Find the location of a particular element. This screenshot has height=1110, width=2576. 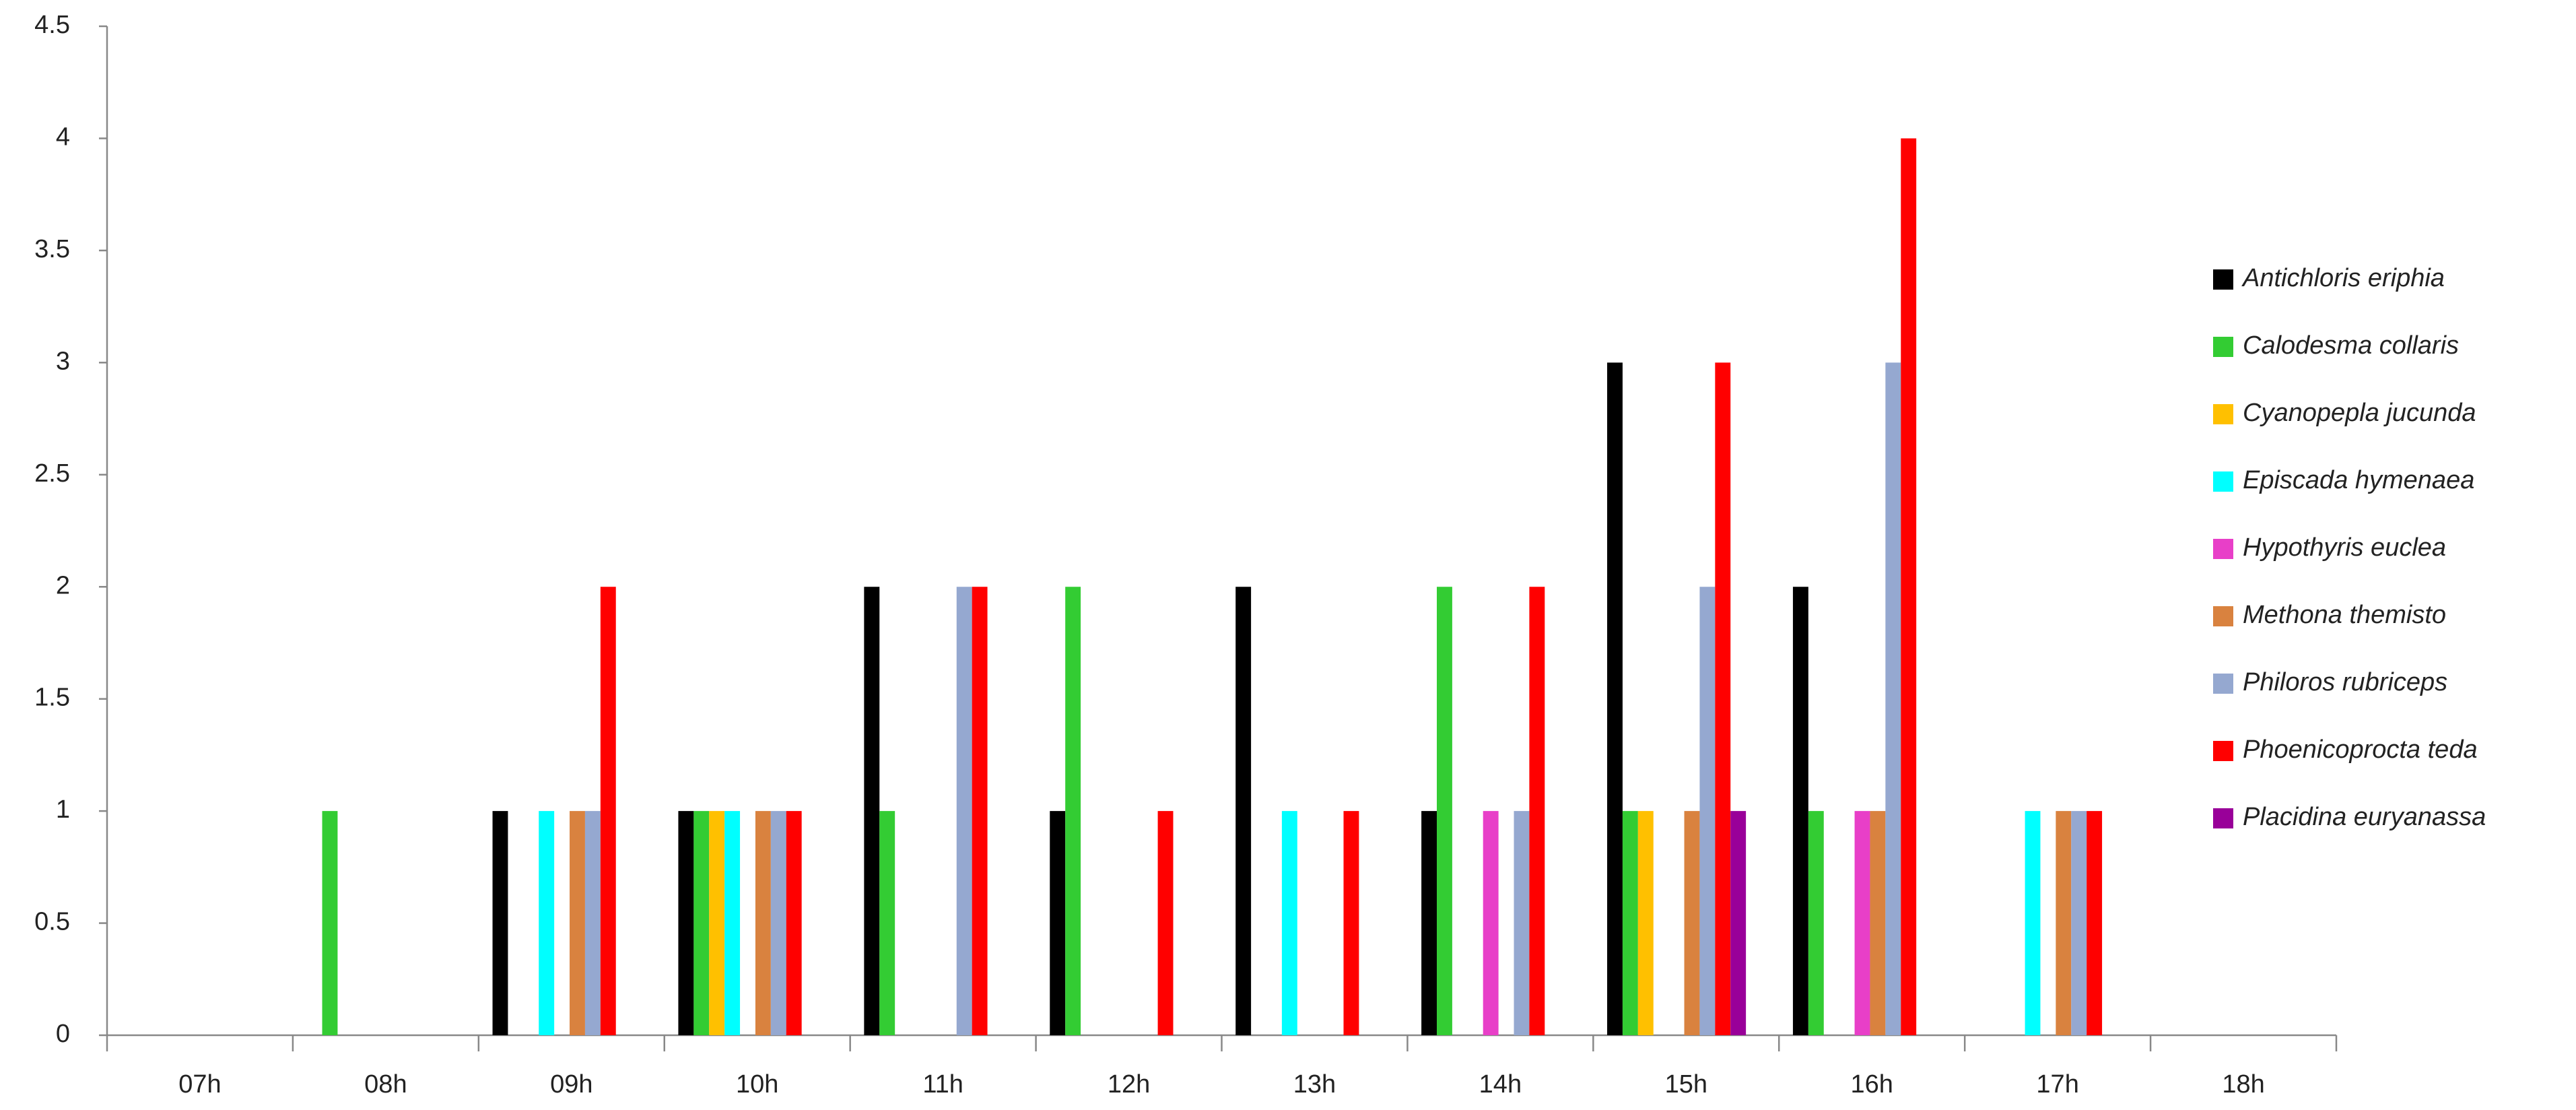

legend-label: Methona themisto is located at coordinates (2344, 615).